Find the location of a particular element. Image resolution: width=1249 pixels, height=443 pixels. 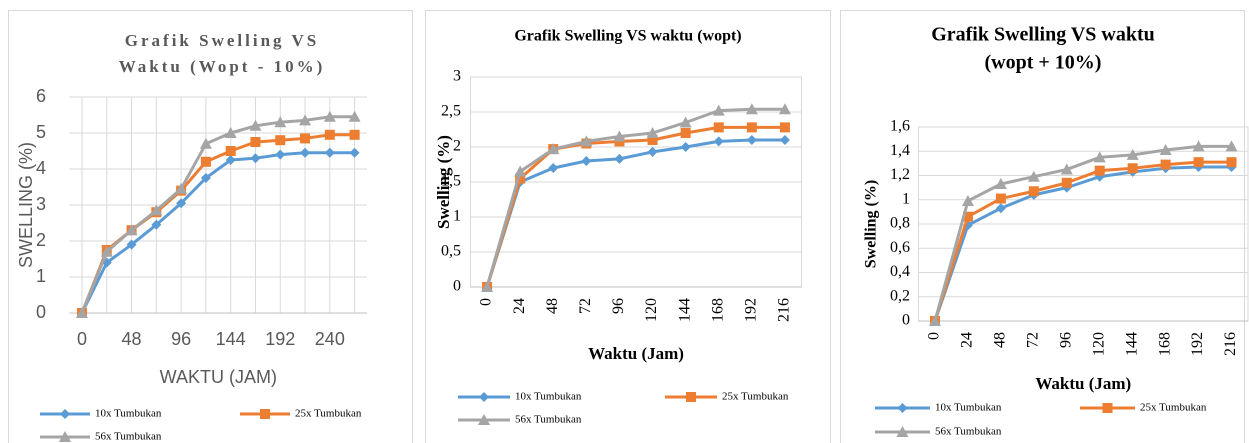

x-tick-label: 144 is located at coordinates (231, 339).